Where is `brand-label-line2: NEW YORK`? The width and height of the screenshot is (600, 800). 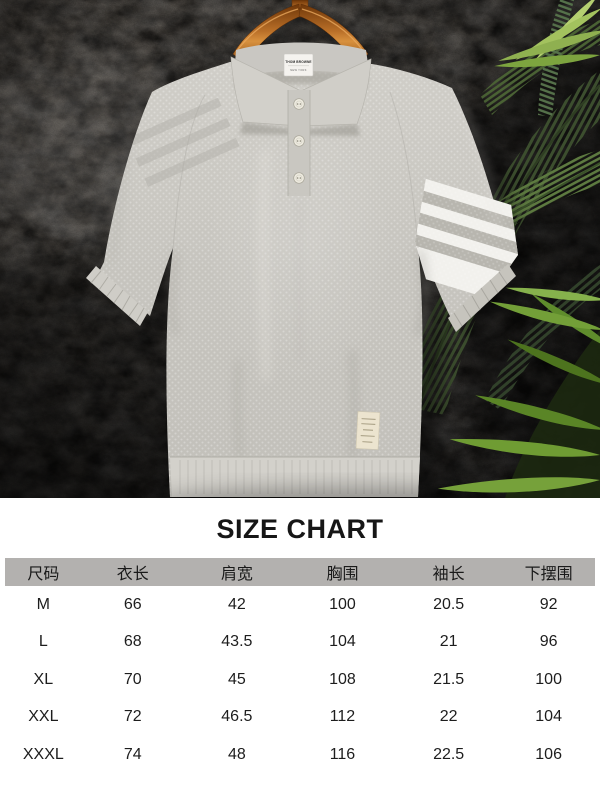 brand-label-line2: NEW YORK is located at coordinates (298, 70).